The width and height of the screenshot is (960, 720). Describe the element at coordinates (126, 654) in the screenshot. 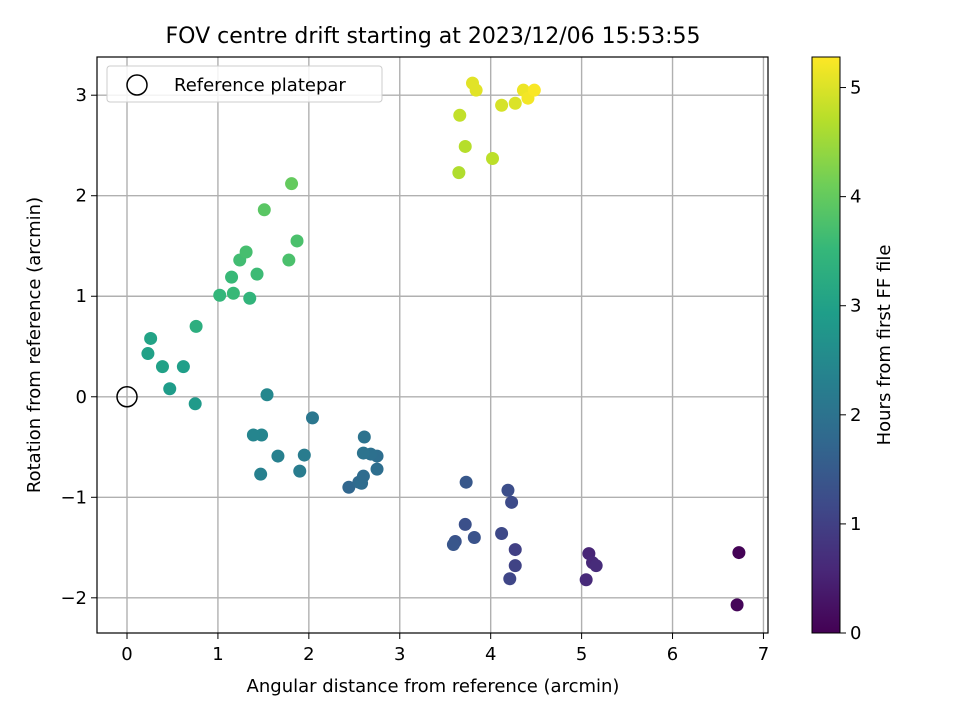

I see `x-tick-label: 0` at that location.